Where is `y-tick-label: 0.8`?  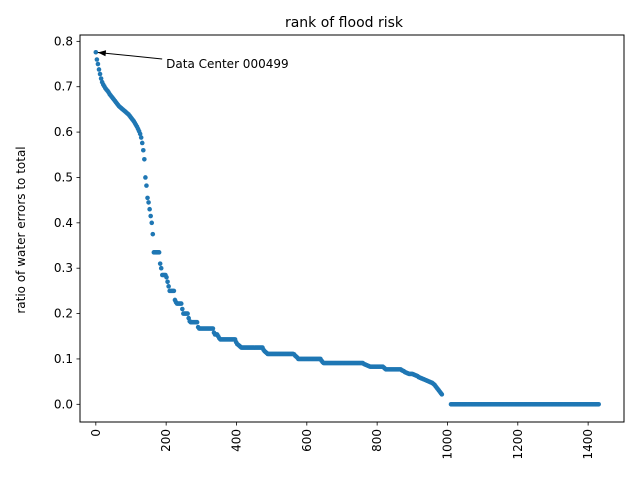
y-tick-label: 0.8 is located at coordinates (63, 41).